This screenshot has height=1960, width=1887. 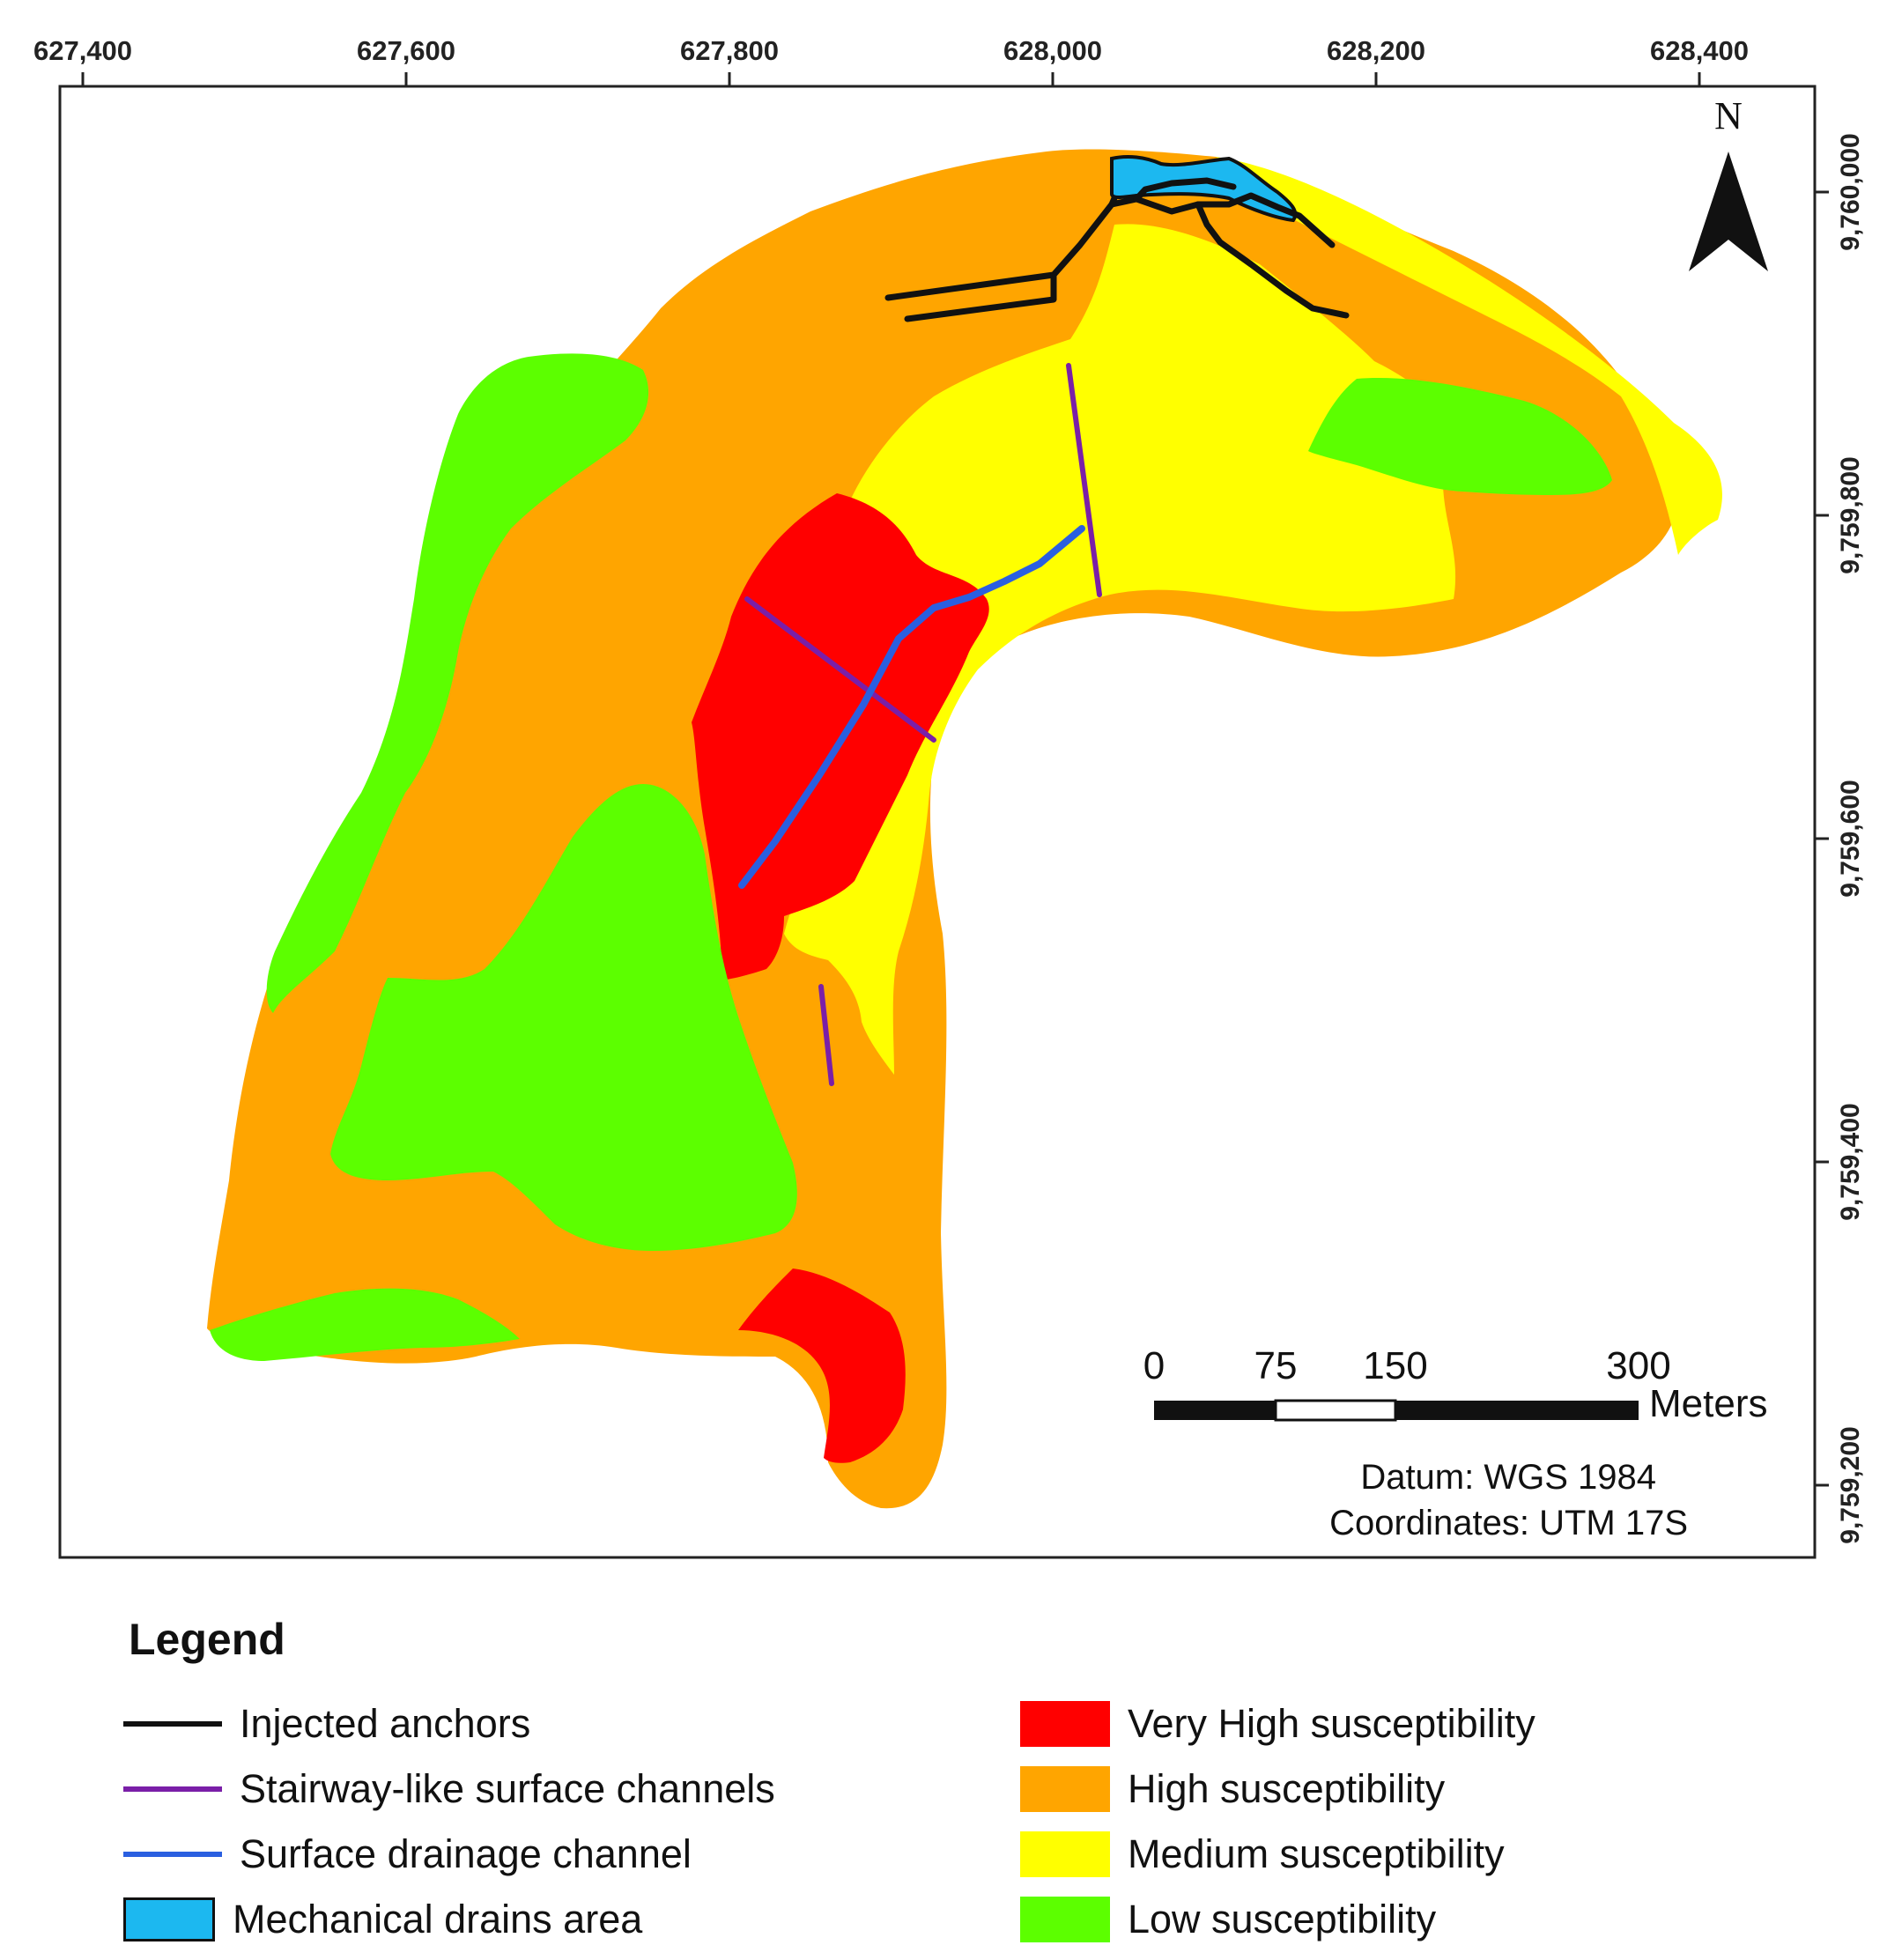 What do you see at coordinates (1850, 514) in the screenshot?
I see `y-tick-label: 9,759,800` at bounding box center [1850, 514].